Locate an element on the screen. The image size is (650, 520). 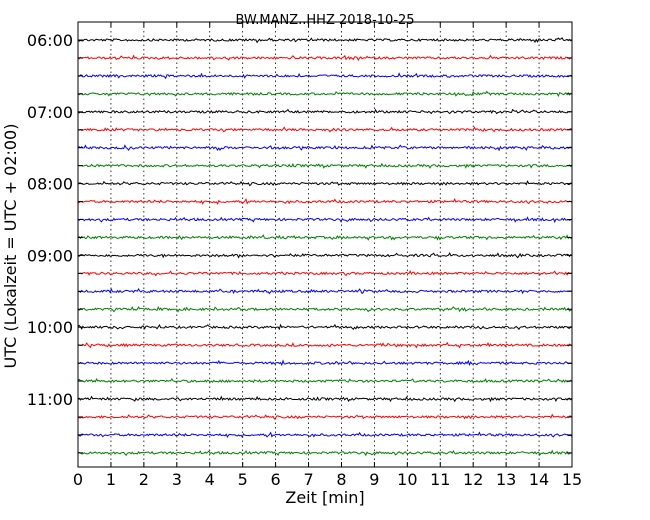
y-tick-label: 06:00 is located at coordinates (50, 40).